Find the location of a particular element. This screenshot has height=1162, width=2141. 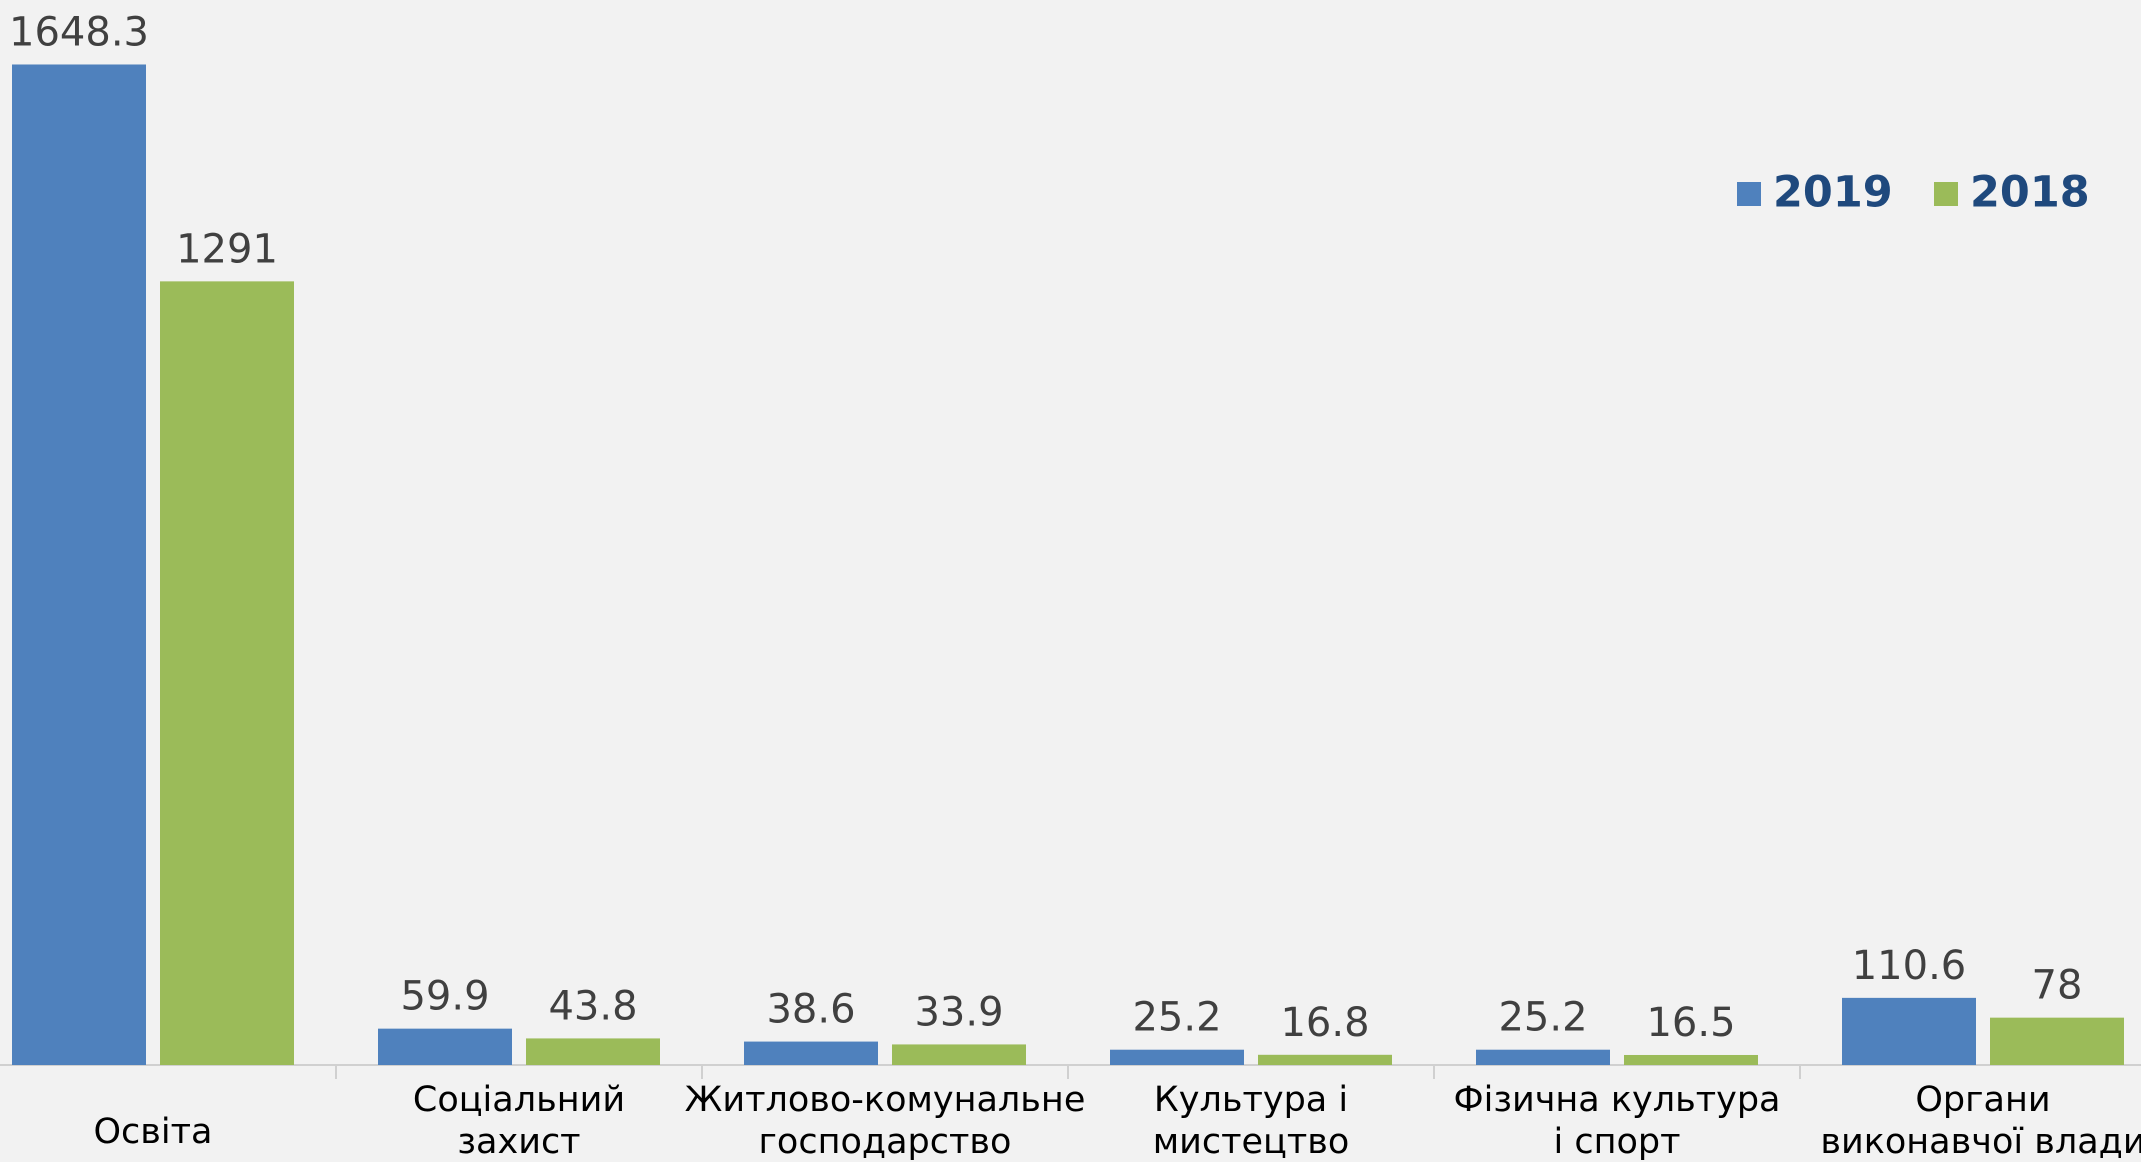

data-label: 59.9 is located at coordinates (444, 997).